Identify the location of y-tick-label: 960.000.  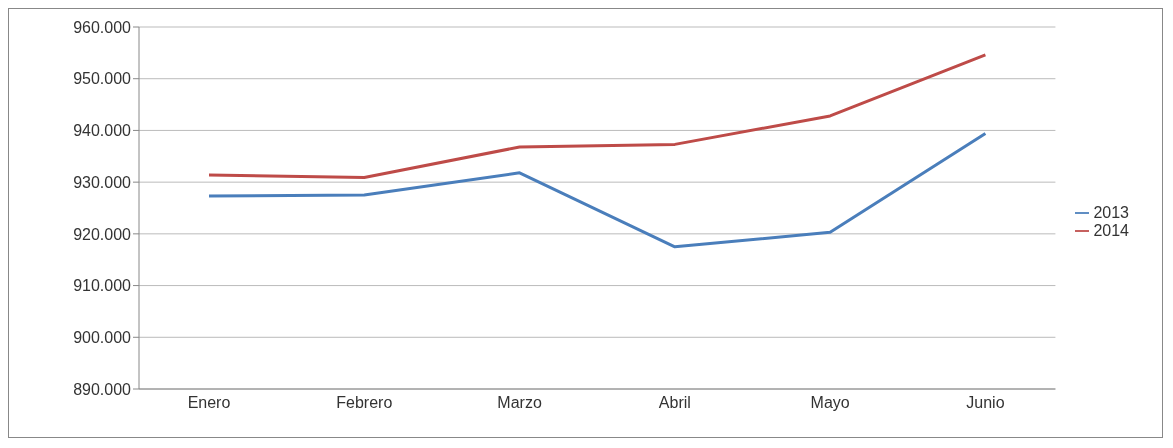
(102, 27).